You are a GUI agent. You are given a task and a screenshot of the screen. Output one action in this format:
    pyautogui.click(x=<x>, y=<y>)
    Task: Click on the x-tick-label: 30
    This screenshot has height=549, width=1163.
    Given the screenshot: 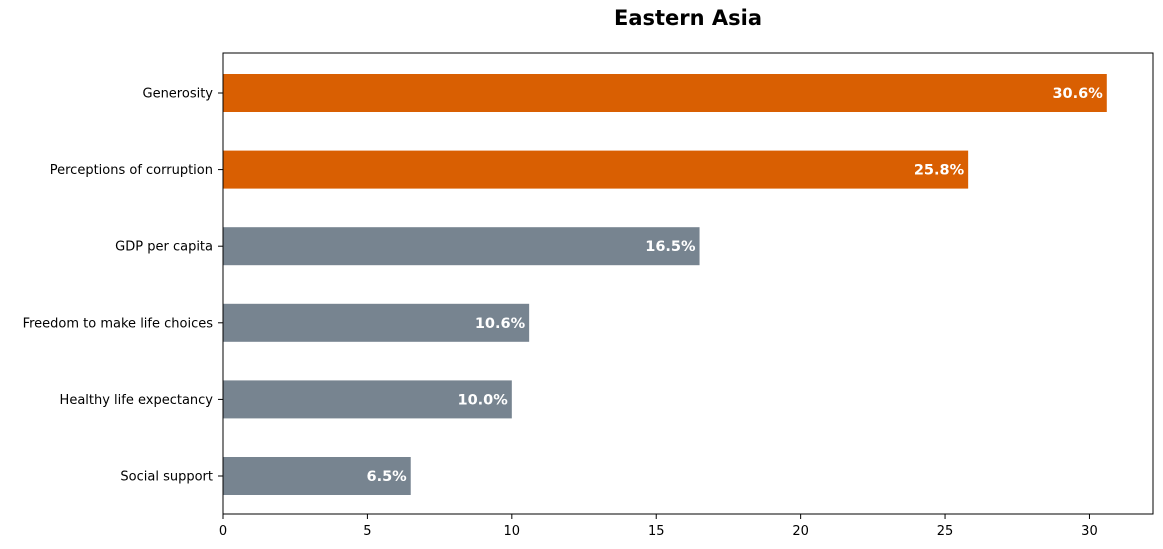 What is the action you would take?
    pyautogui.click(x=1089, y=531)
    